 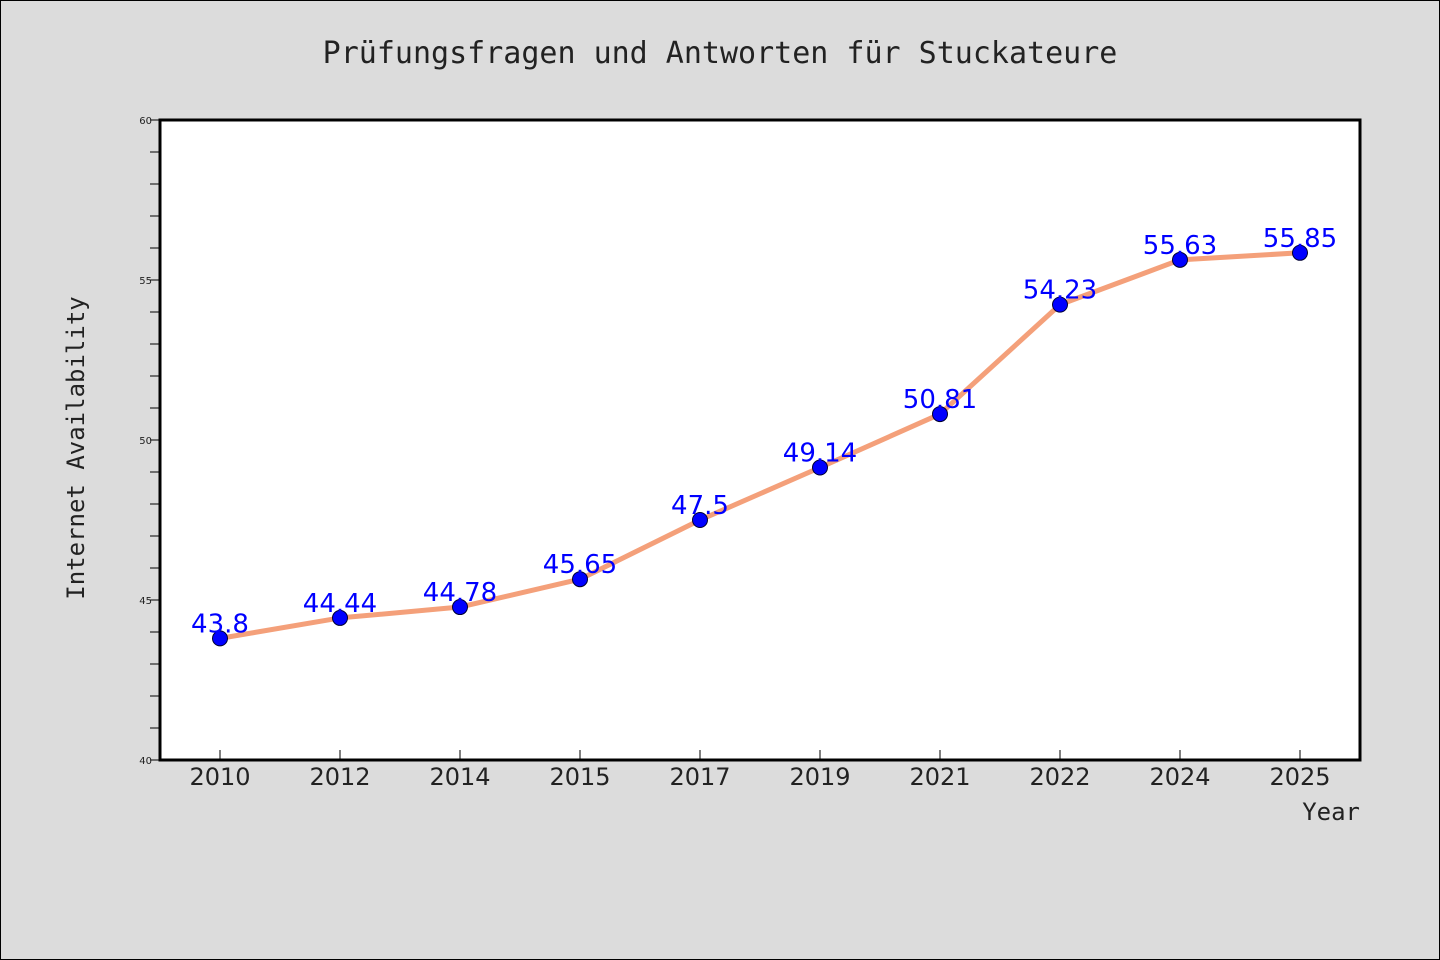 I want to click on x-axis-label: Year, so click(x=1331, y=812).